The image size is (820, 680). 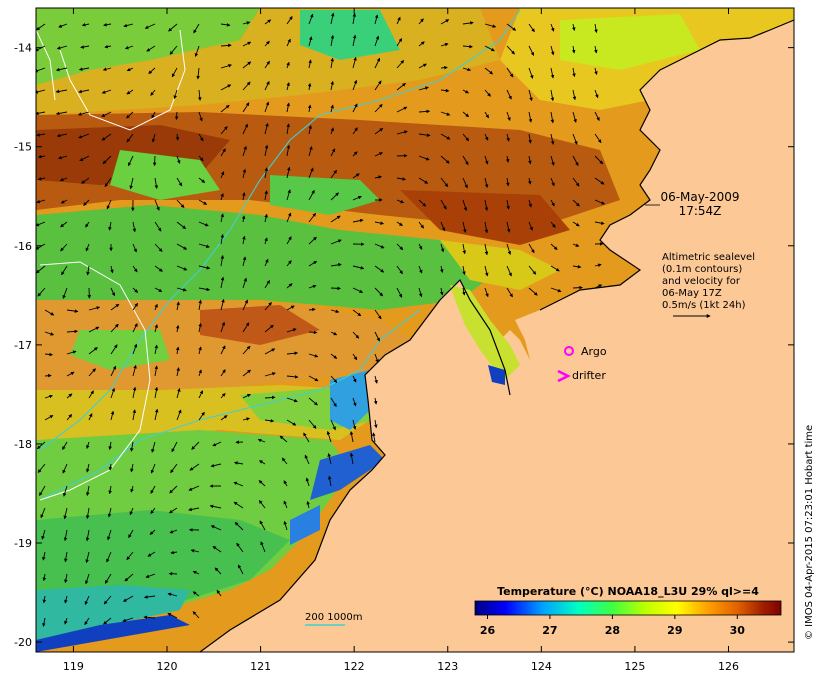 What do you see at coordinates (692, 293) in the screenshot?
I see `altimetry-label-4: 06-May 17Z` at bounding box center [692, 293].